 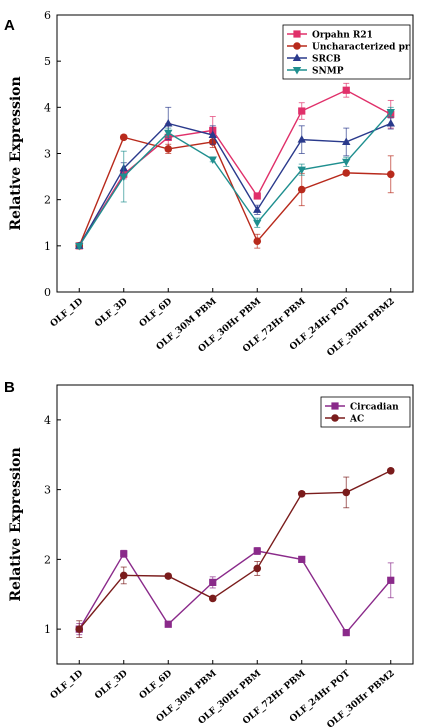 What do you see at coordinates (47, 420) in the screenshot?
I see `panel-b-ytick-label: 4` at bounding box center [47, 420].